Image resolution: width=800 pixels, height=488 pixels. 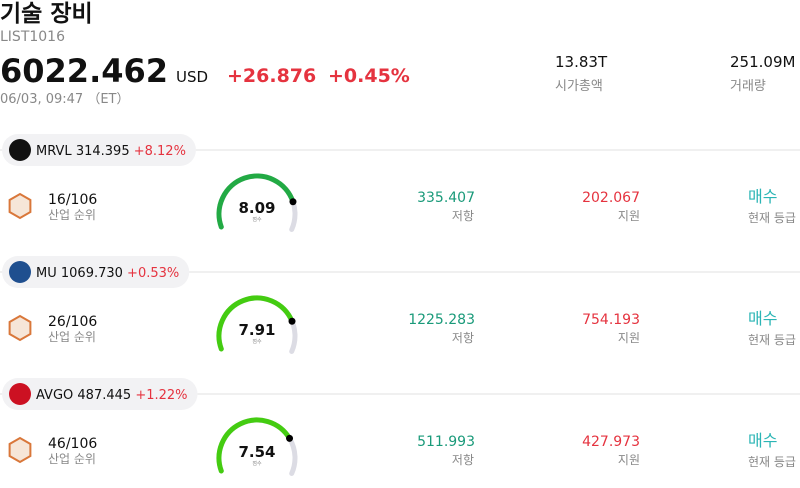 What do you see at coordinates (271, 76) in the screenshot?
I see `change: +26.876` at bounding box center [271, 76].